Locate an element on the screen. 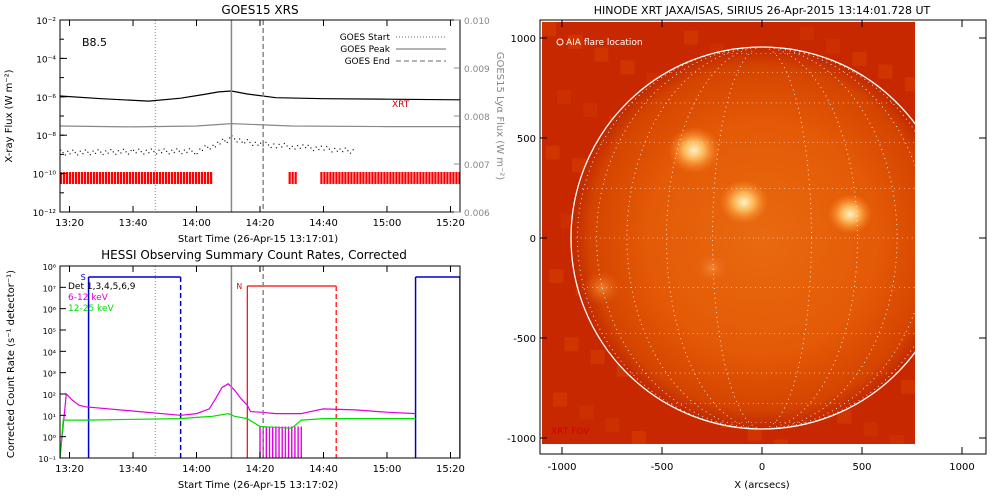 This screenshot has height=500, width=1000. goes-right-y-tick-label: 0.010 is located at coordinates (477, 22).